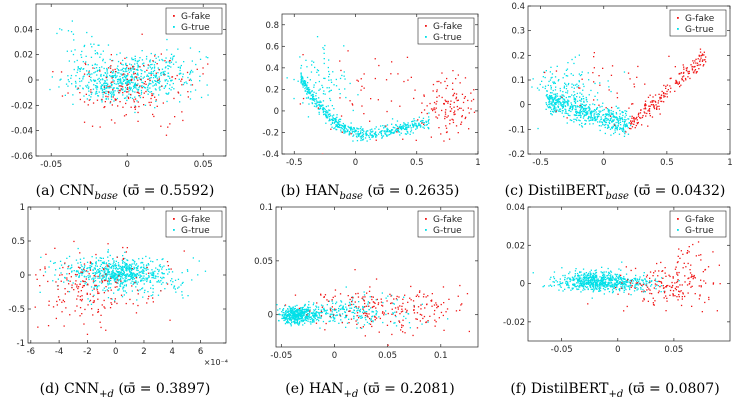 Image resolution: width=740 pixels, height=400 pixels. Describe the element at coordinates (699, 30) in the screenshot. I see `legend-label: G-true` at that location.